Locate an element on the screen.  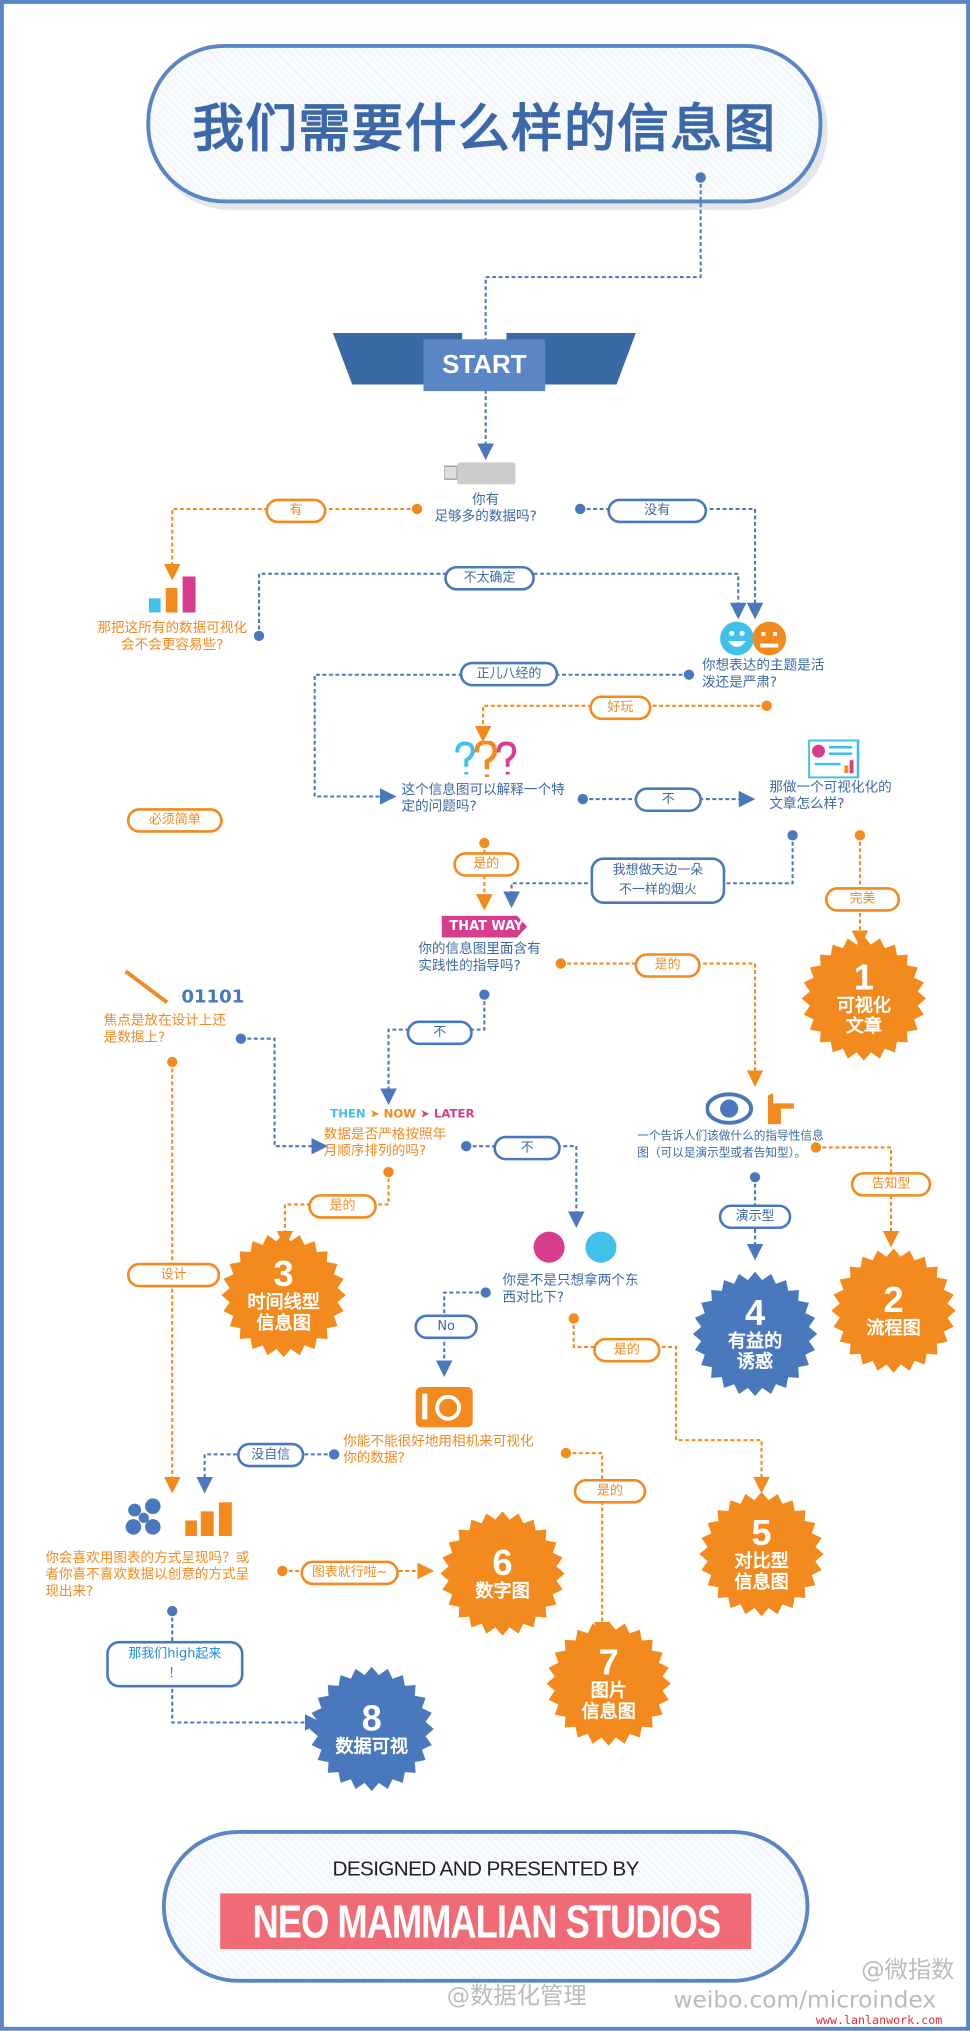
watermark-microindex: @微指数 is located at coordinates (908, 1970).